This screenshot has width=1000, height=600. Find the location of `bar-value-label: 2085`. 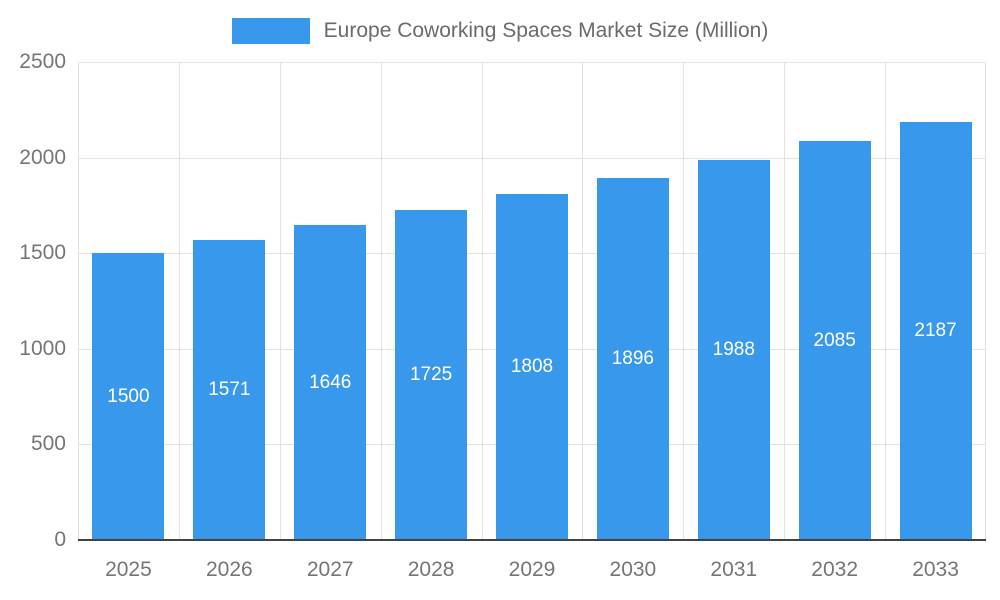

bar-value-label: 2085 is located at coordinates (834, 340).